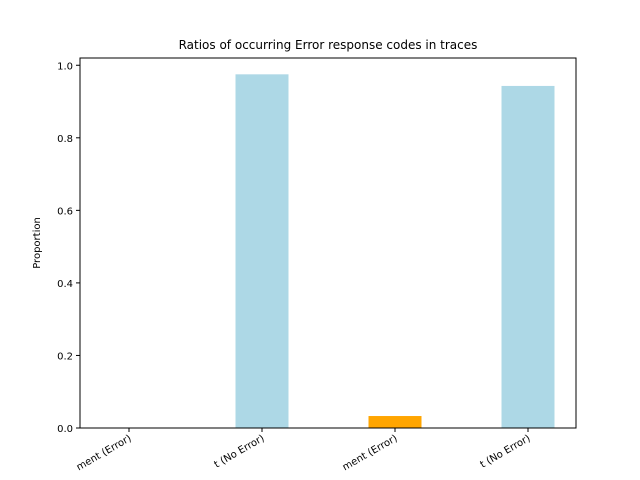 This screenshot has width=640, height=480. I want to click on y-axis-label: Proportion, so click(37, 243).